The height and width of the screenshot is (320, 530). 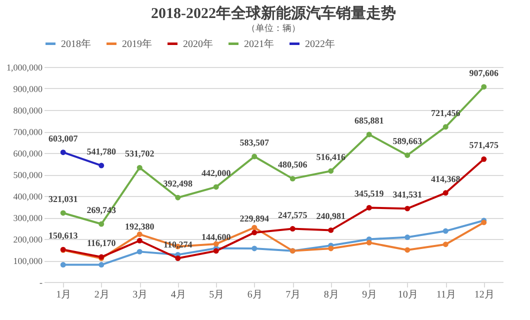 I want to click on data-label: 247,575, so click(x=293, y=215).